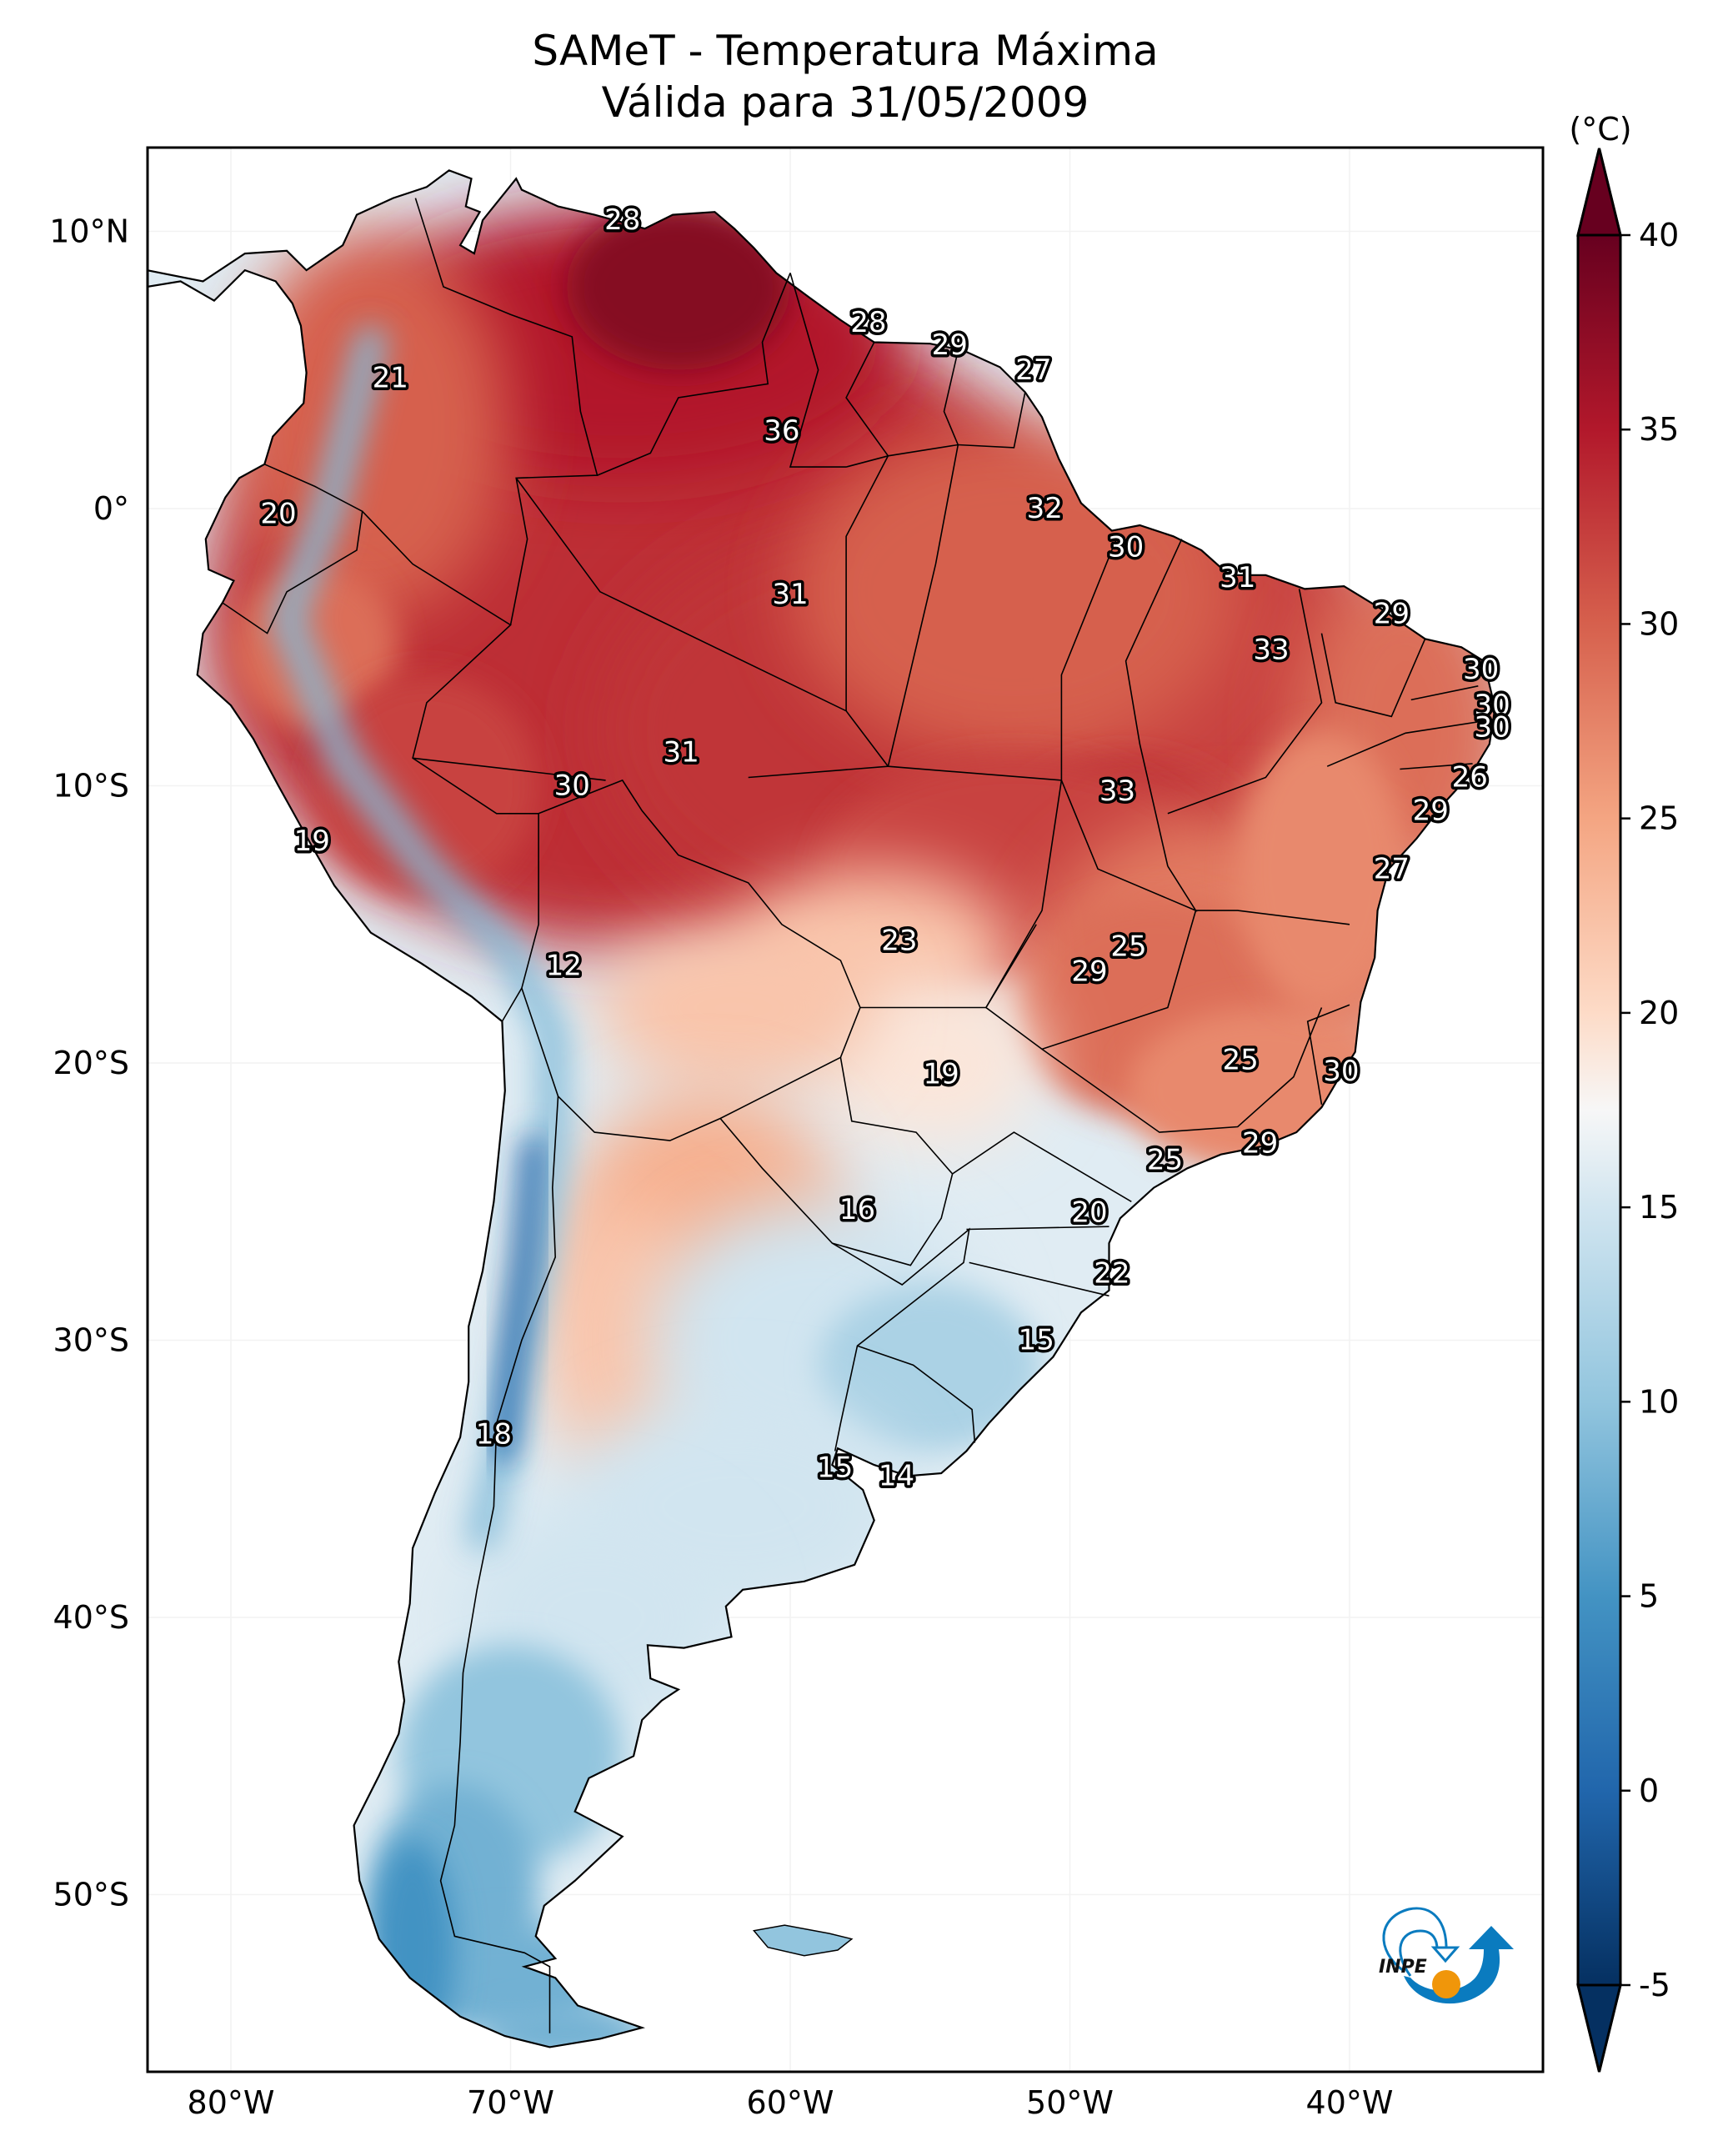 The image size is (1723, 2156). What do you see at coordinates (91, 1895) in the screenshot?
I see `y-tick-label: 50°S` at bounding box center [91, 1895].